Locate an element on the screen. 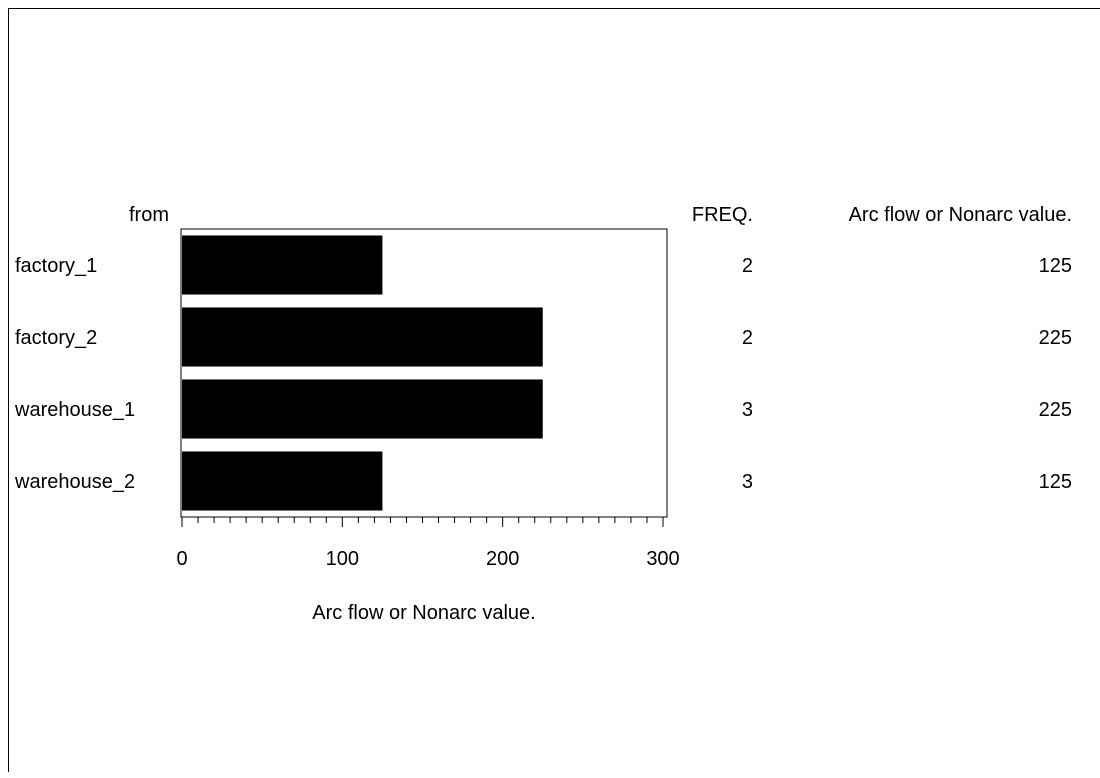  freq-header: FREQ. is located at coordinates (722, 215).